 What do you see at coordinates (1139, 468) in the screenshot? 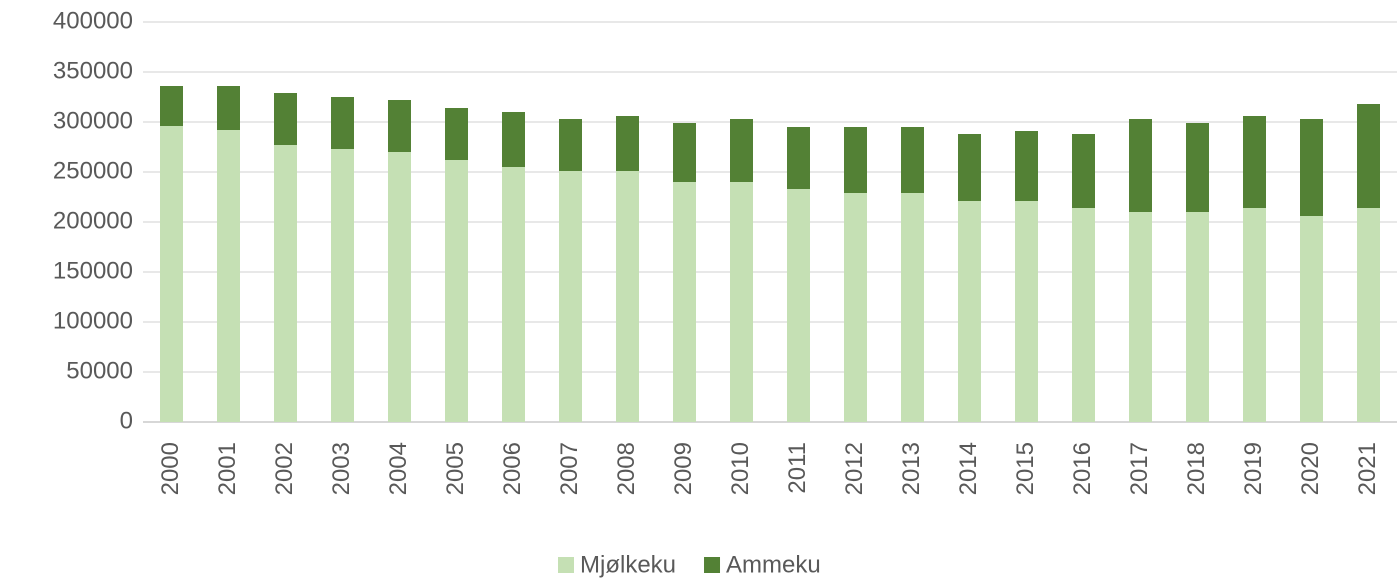
I see `x-tick-label: 2017` at bounding box center [1139, 468].